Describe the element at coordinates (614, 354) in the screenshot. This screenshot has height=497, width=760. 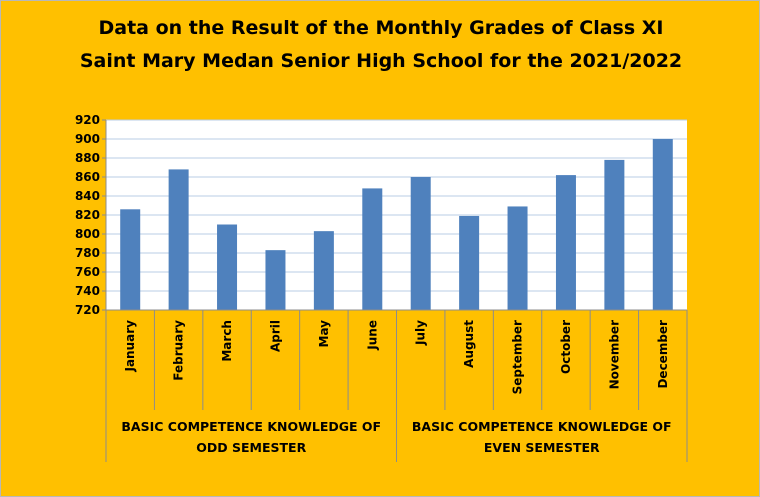
I see `category-label-november: November` at that location.